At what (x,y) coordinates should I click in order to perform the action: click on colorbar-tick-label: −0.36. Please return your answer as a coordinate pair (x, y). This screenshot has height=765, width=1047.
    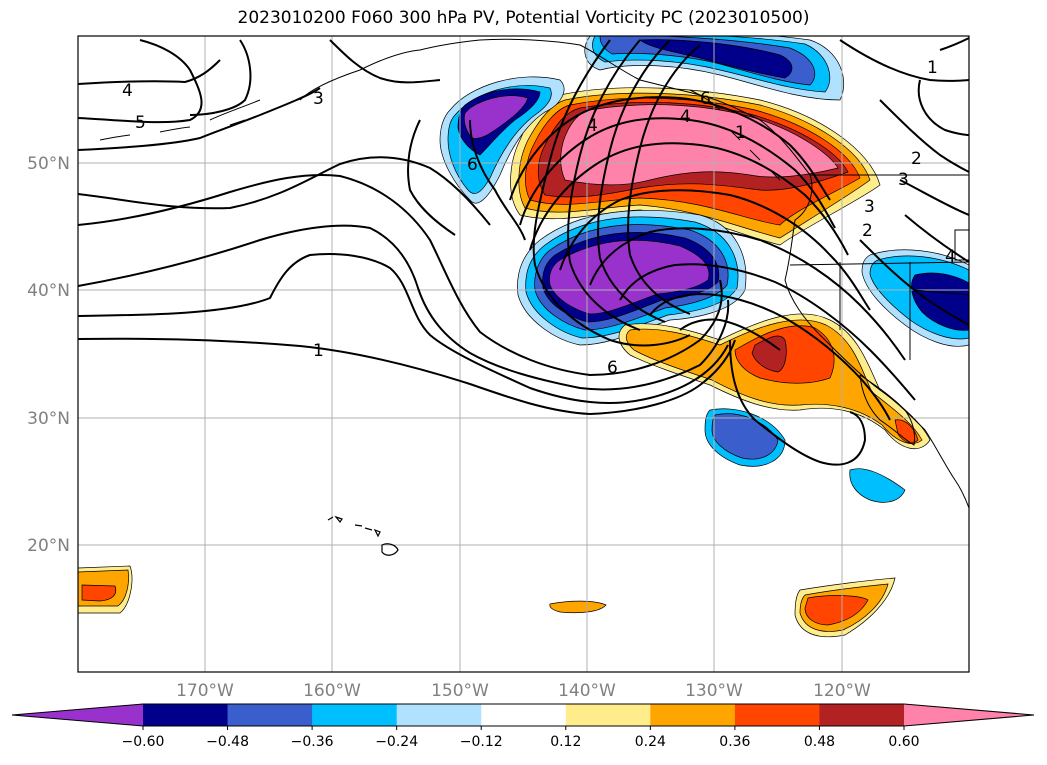
    Looking at the image, I should click on (312, 742).